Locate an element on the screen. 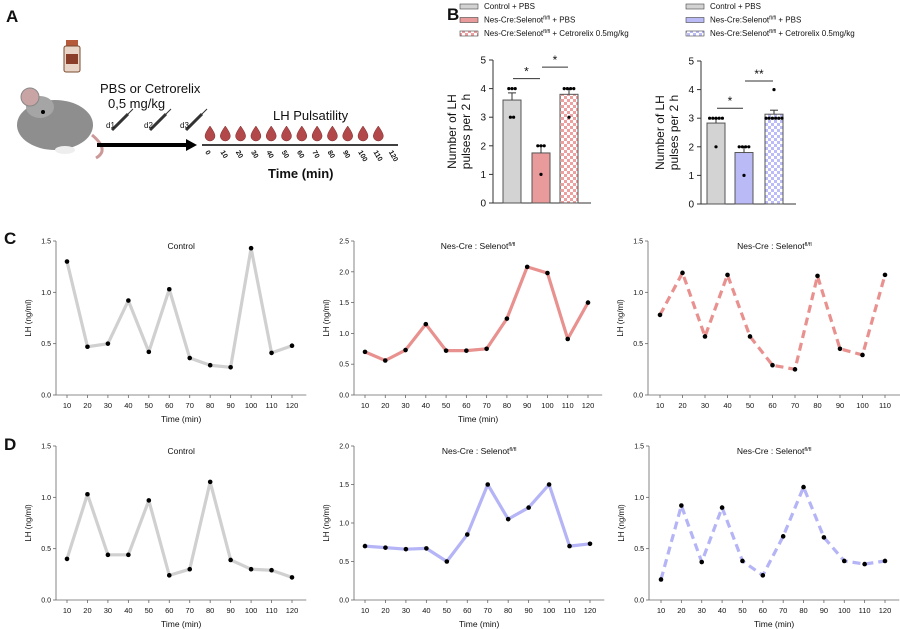 The image size is (900, 629). y-tick-label: 5 is located at coordinates (483, 61).